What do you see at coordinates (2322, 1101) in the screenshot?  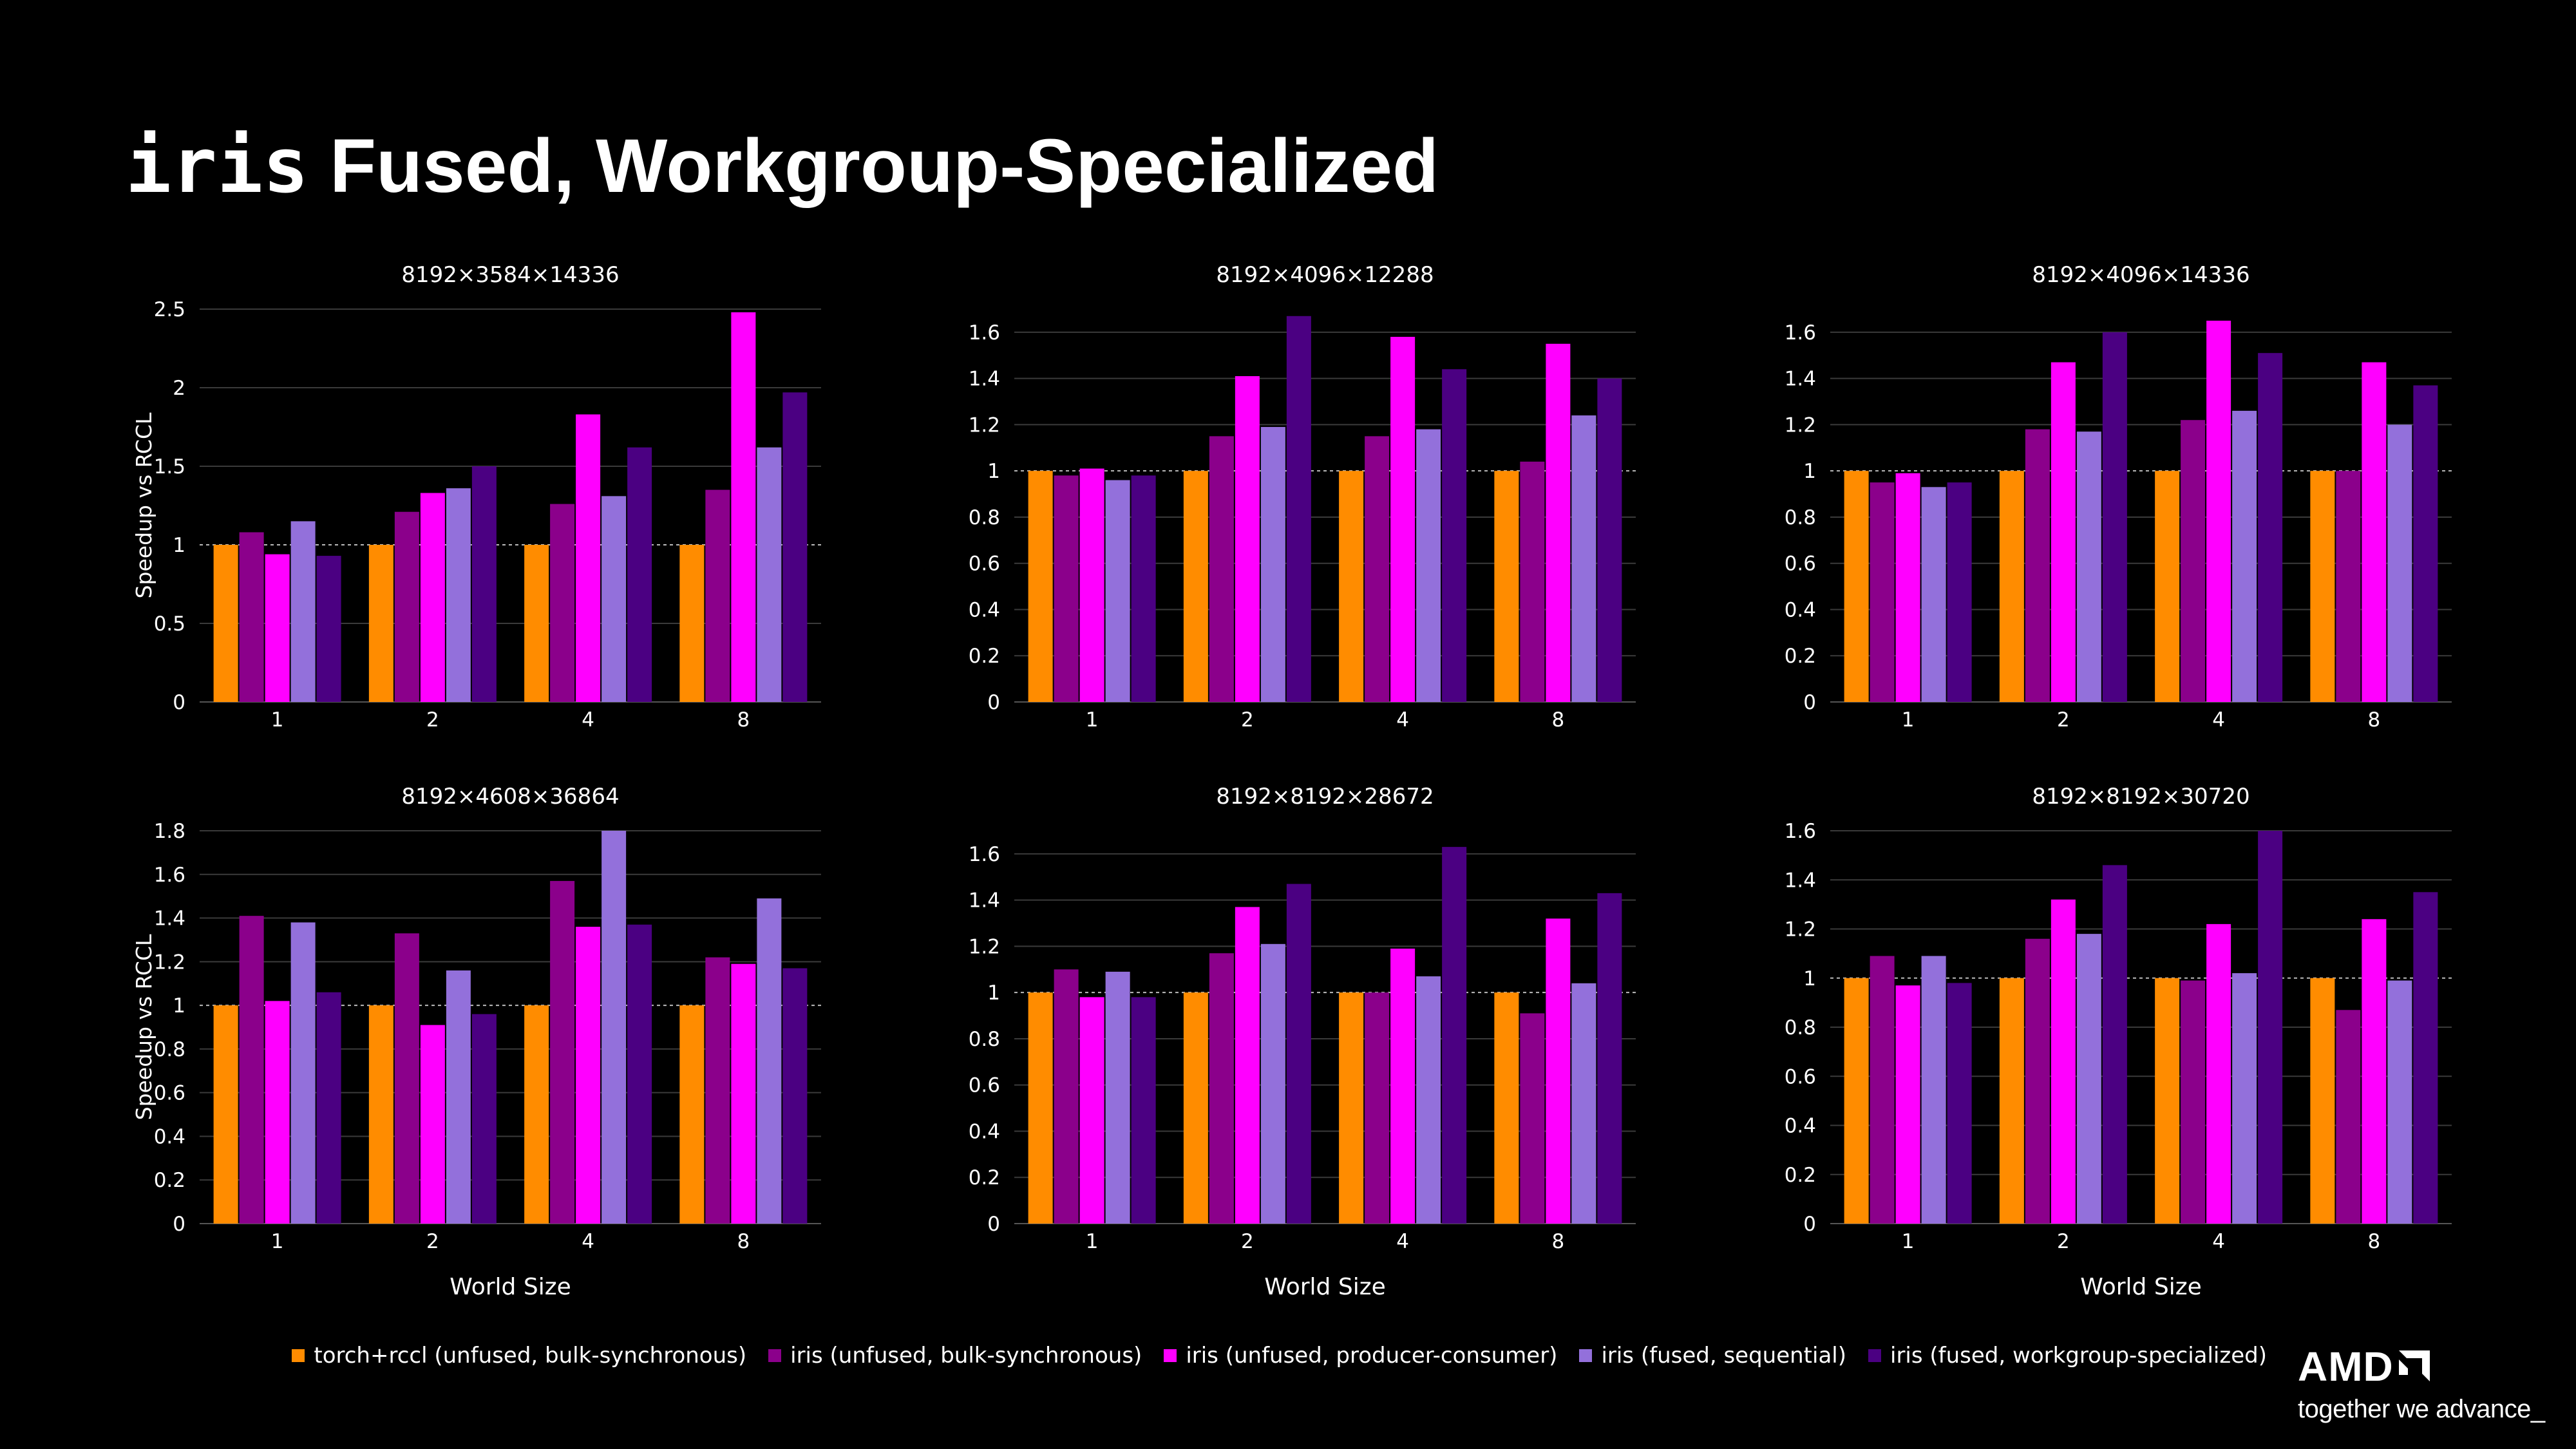 I see `bar-s1-ws8-c6` at bounding box center [2322, 1101].